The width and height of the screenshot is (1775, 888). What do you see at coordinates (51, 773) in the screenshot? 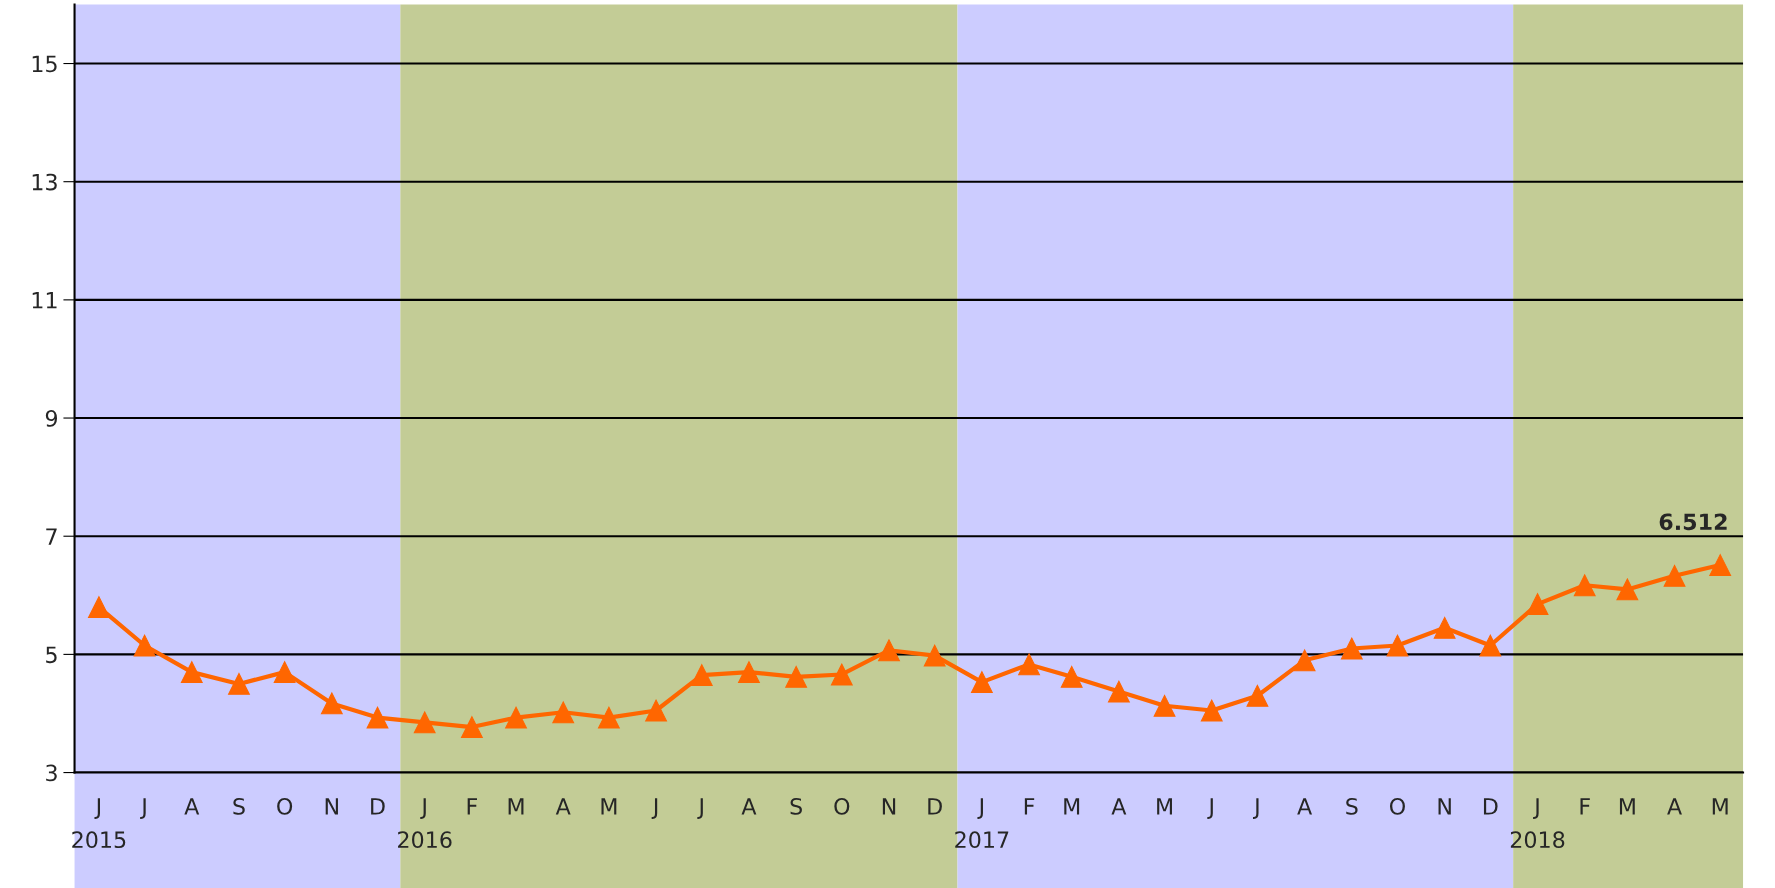
I see `y-tick-label: 3` at bounding box center [51, 773].